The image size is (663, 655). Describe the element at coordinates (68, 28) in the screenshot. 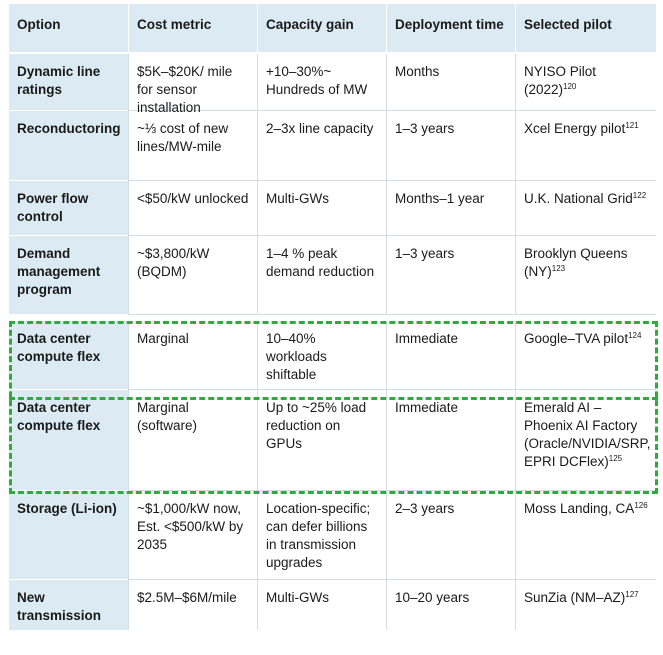

I see `header-option: Option` at that location.